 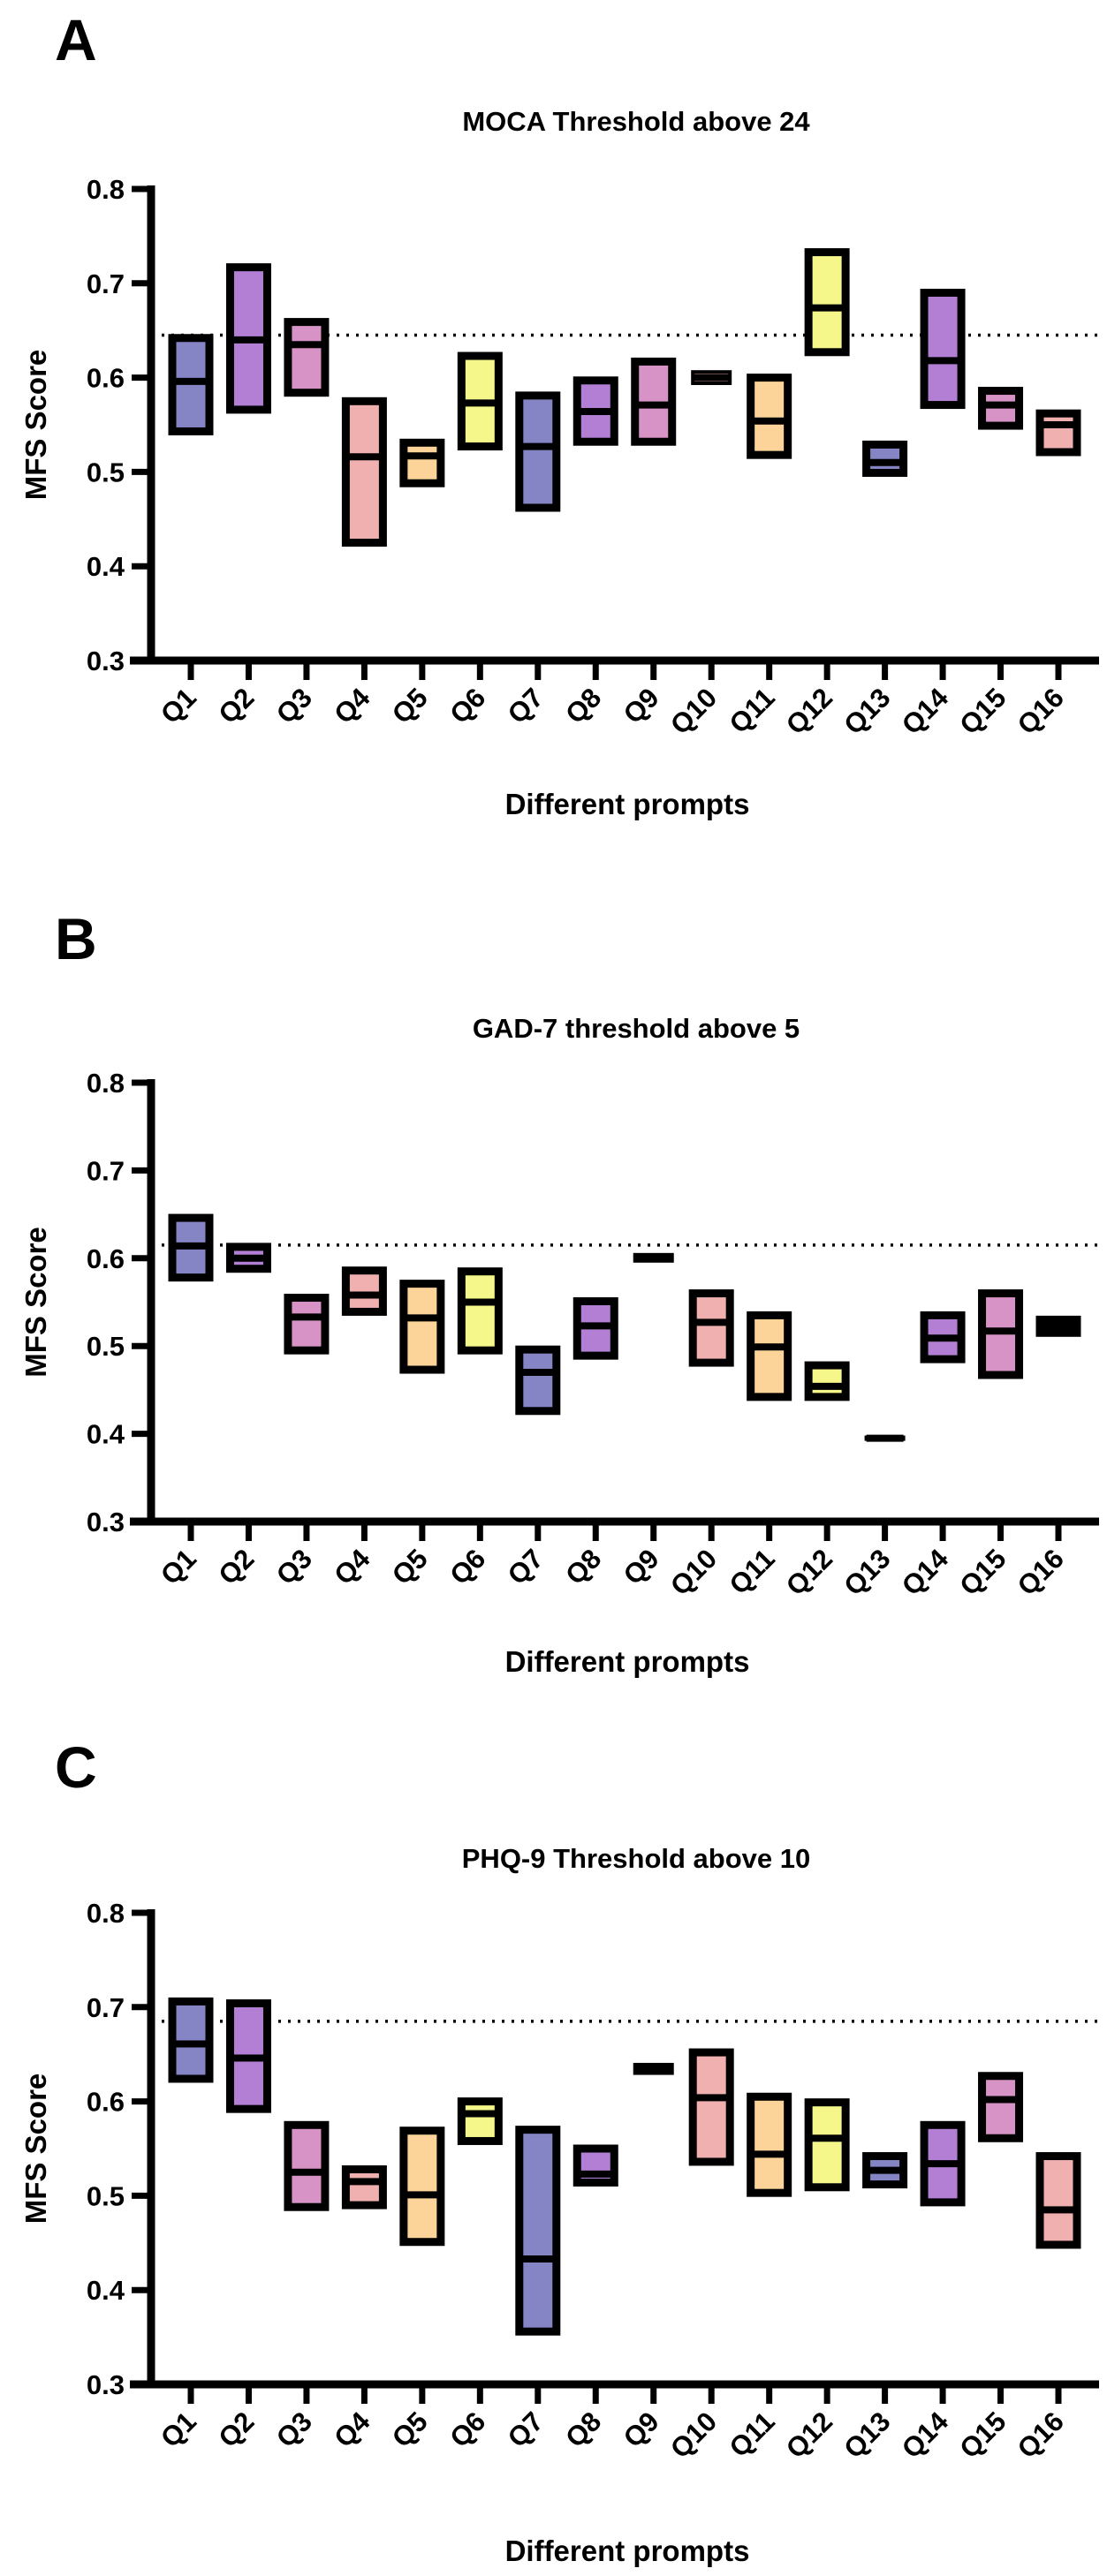 What do you see at coordinates (76, 1767) in the screenshot?
I see `panel-label: C` at bounding box center [76, 1767].